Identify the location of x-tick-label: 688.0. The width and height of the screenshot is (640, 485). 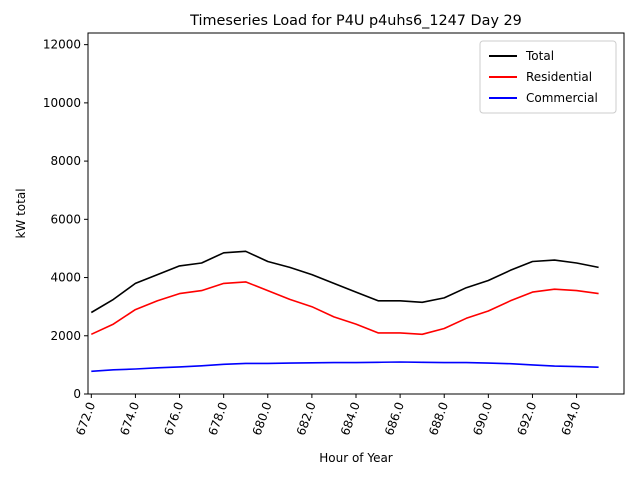
(438, 418).